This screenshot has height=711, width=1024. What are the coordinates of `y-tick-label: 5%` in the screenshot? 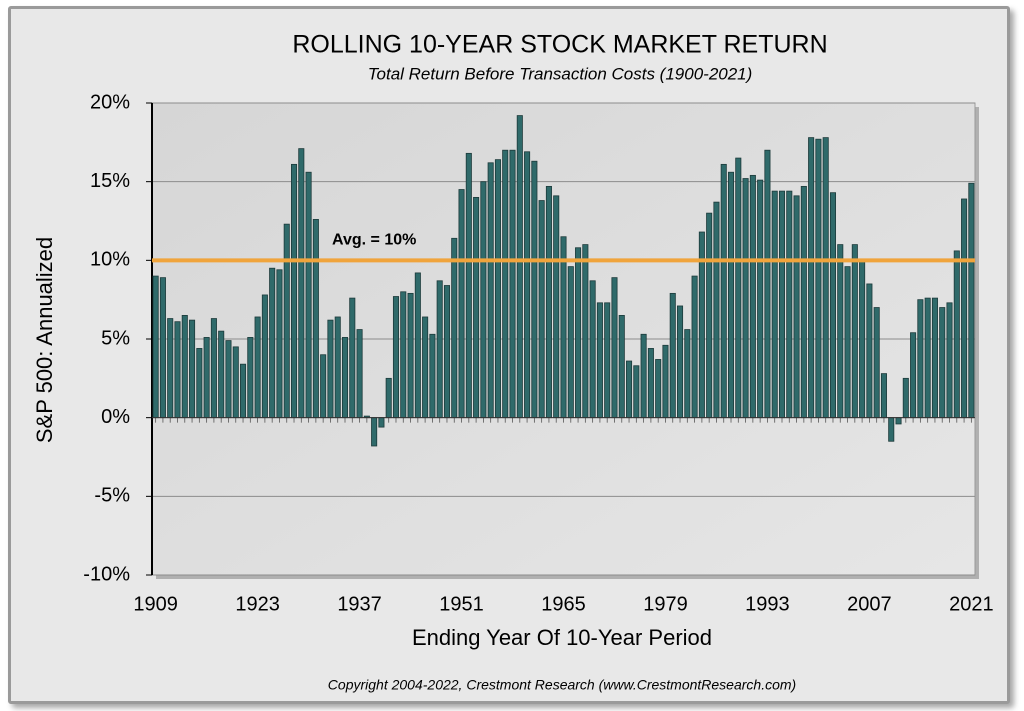 It's located at (115, 338).